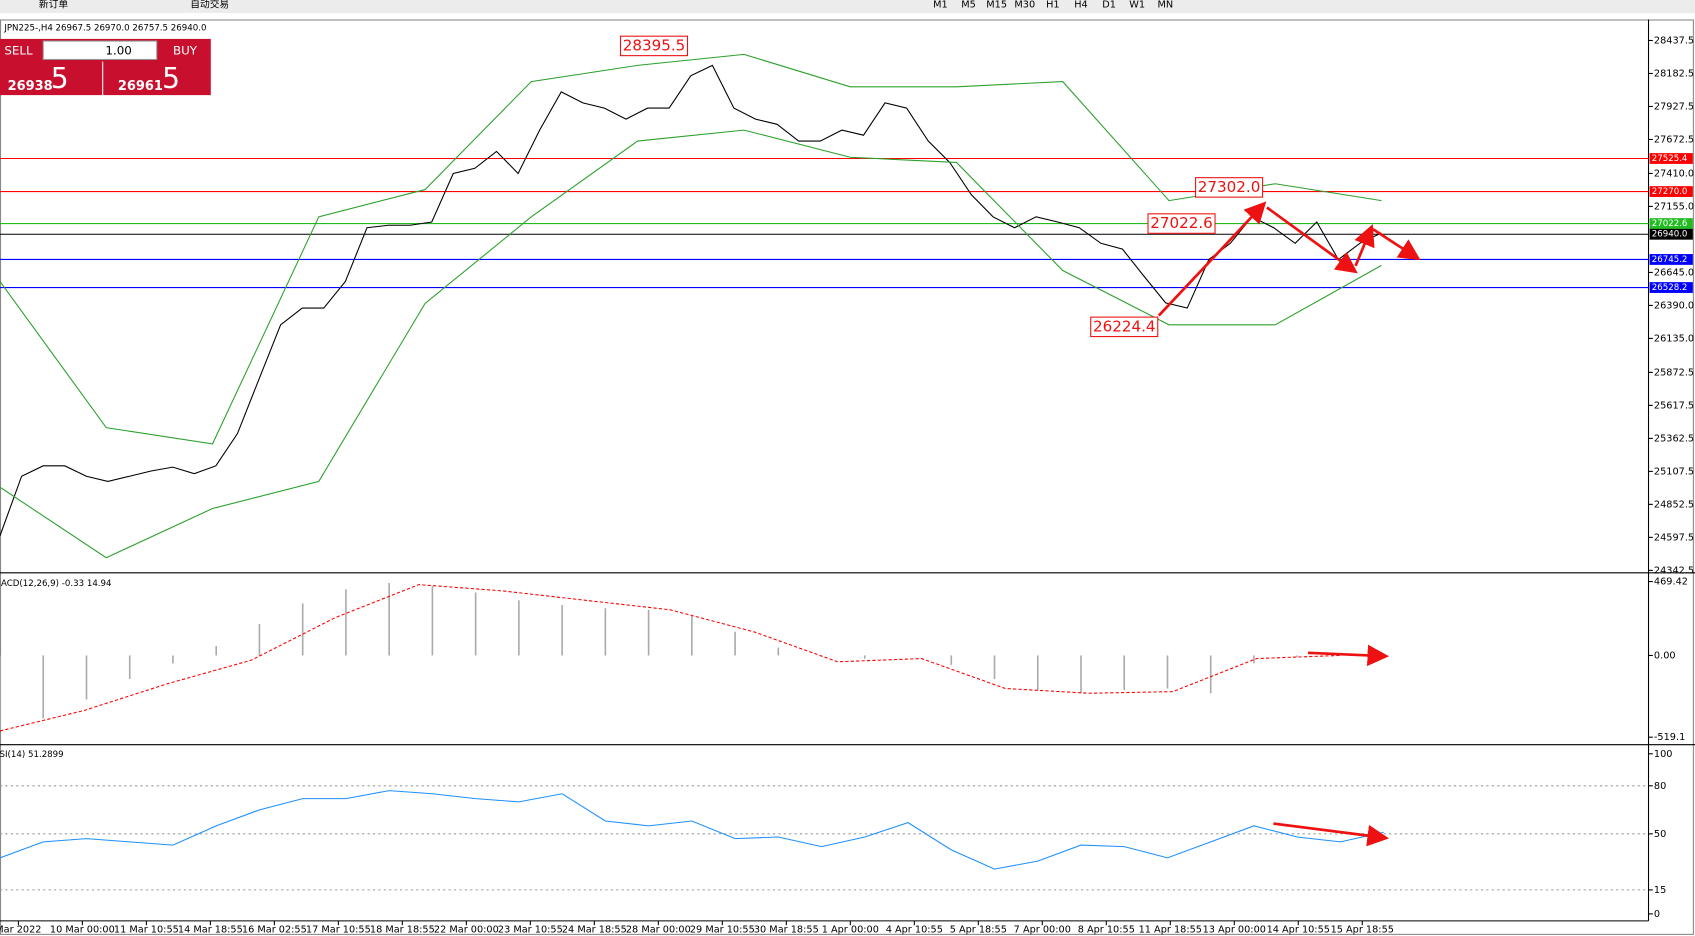 The width and height of the screenshot is (1695, 936). What do you see at coordinates (1671, 582) in the screenshot?
I see `y-tick-label: 469.42` at bounding box center [1671, 582].